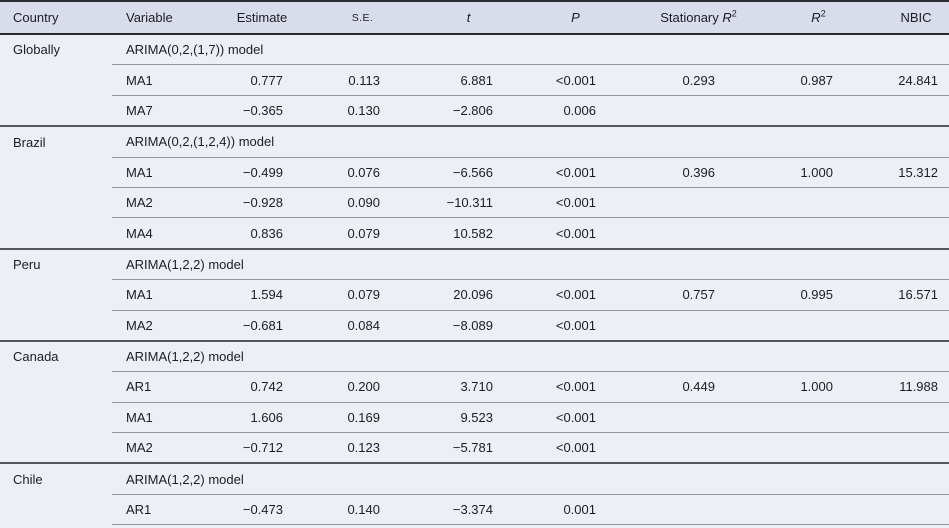 This screenshot has height=528, width=949. I want to click on estimate-cell: −0.928, so click(262, 203).